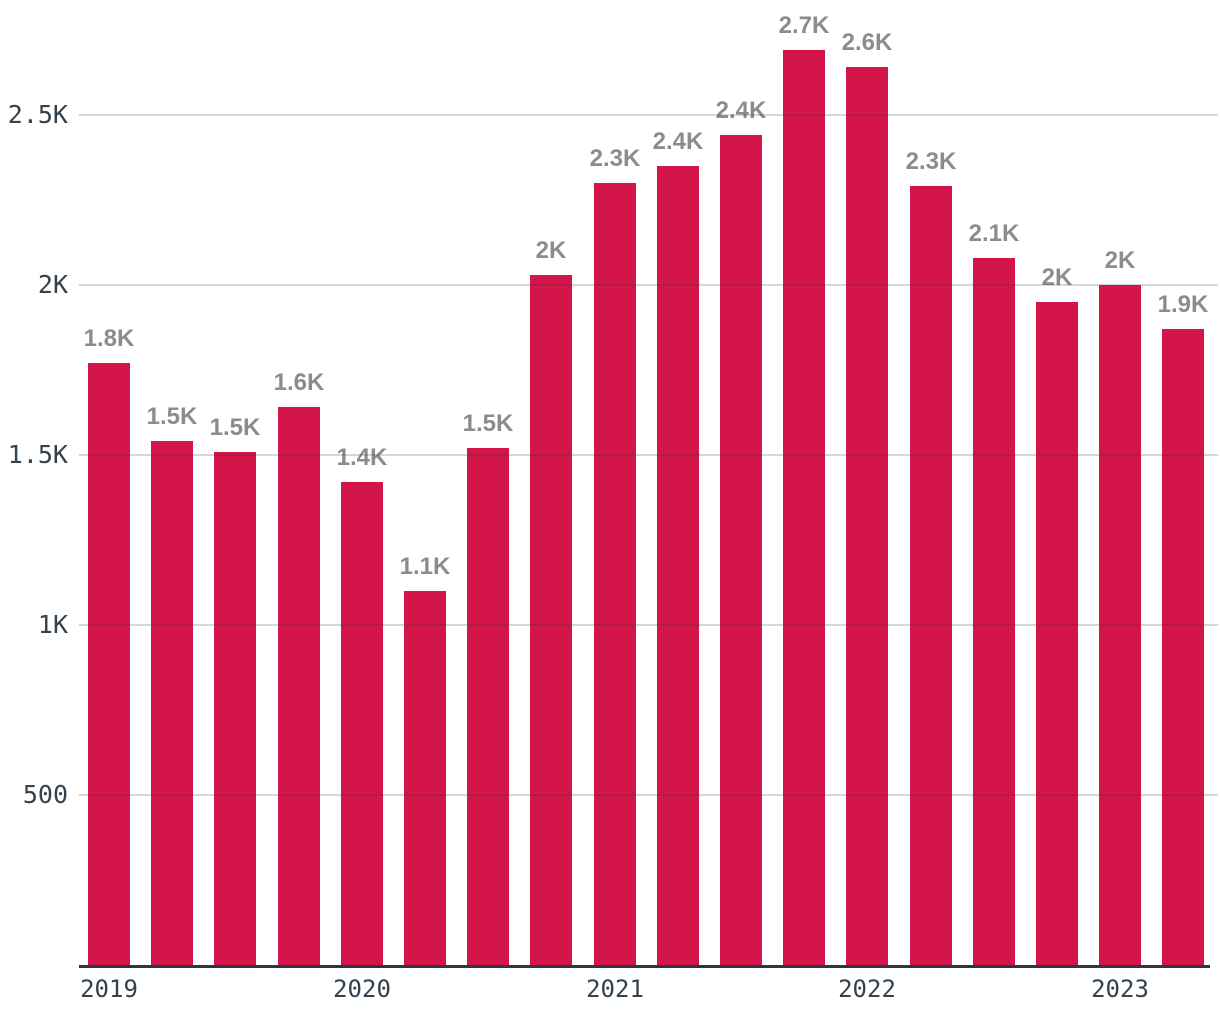  Describe the element at coordinates (867, 989) in the screenshot. I see `x-axis-tick-label: 2022` at that location.